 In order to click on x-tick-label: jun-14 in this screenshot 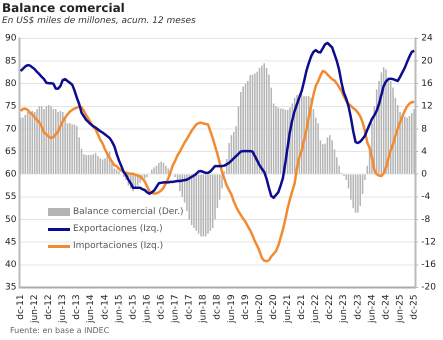, I will do `click(91, 309)`.